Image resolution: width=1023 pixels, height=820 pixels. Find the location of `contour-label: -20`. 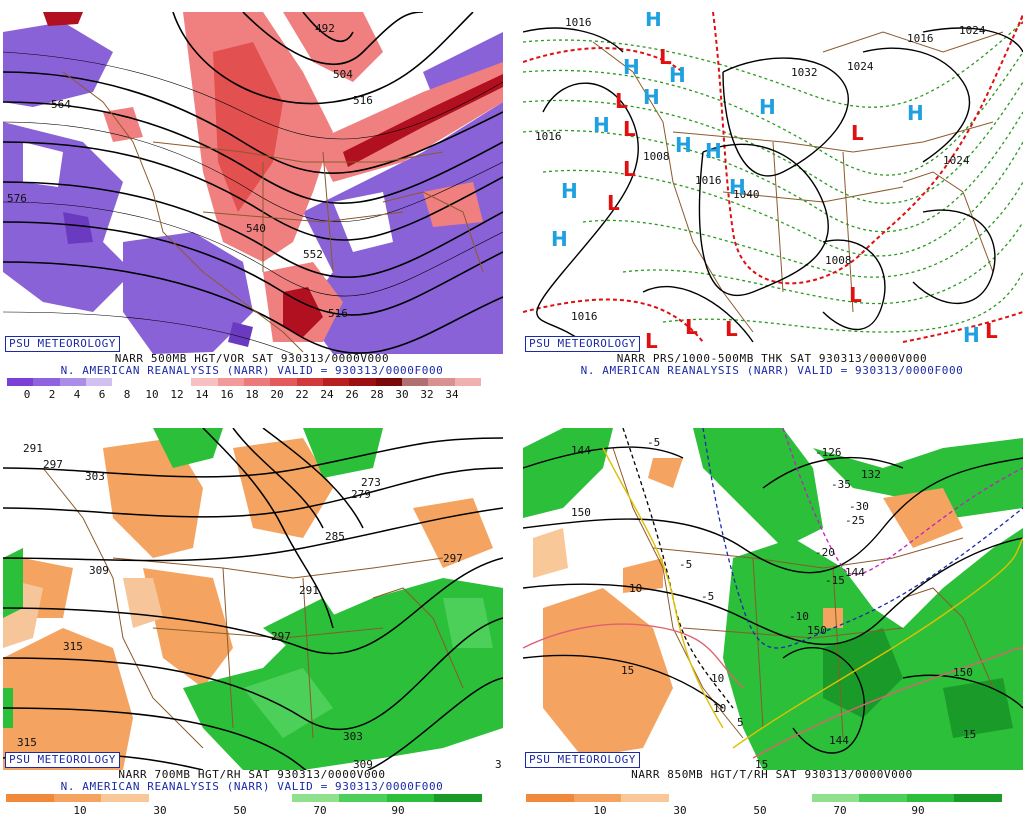

contour-label: -20 is located at coordinates (825, 552).